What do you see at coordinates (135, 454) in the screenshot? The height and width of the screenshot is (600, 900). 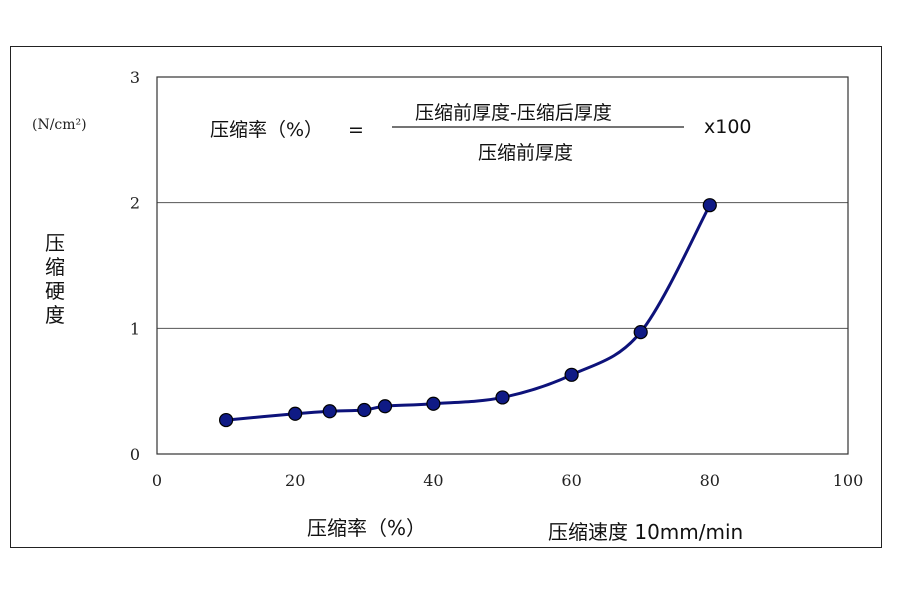 I see `y-tick-label: 0` at bounding box center [135, 454].